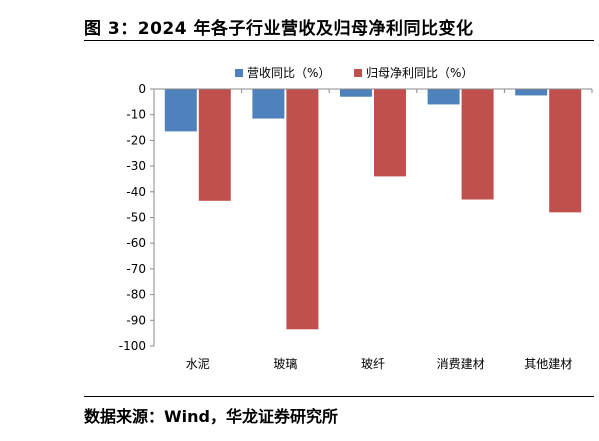  Describe the element at coordinates (288, 73) in the screenshot. I see `legend-label: 营收同比（%）` at that location.